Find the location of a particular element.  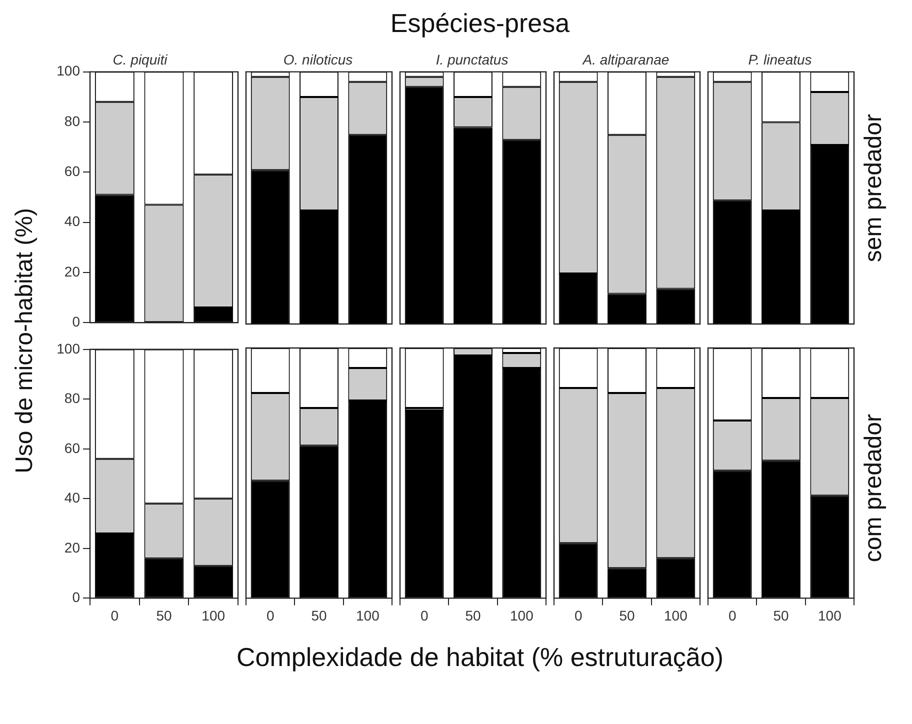

y-axis-title: Uso de micro-habitat (%) is located at coordinates (25, 341).